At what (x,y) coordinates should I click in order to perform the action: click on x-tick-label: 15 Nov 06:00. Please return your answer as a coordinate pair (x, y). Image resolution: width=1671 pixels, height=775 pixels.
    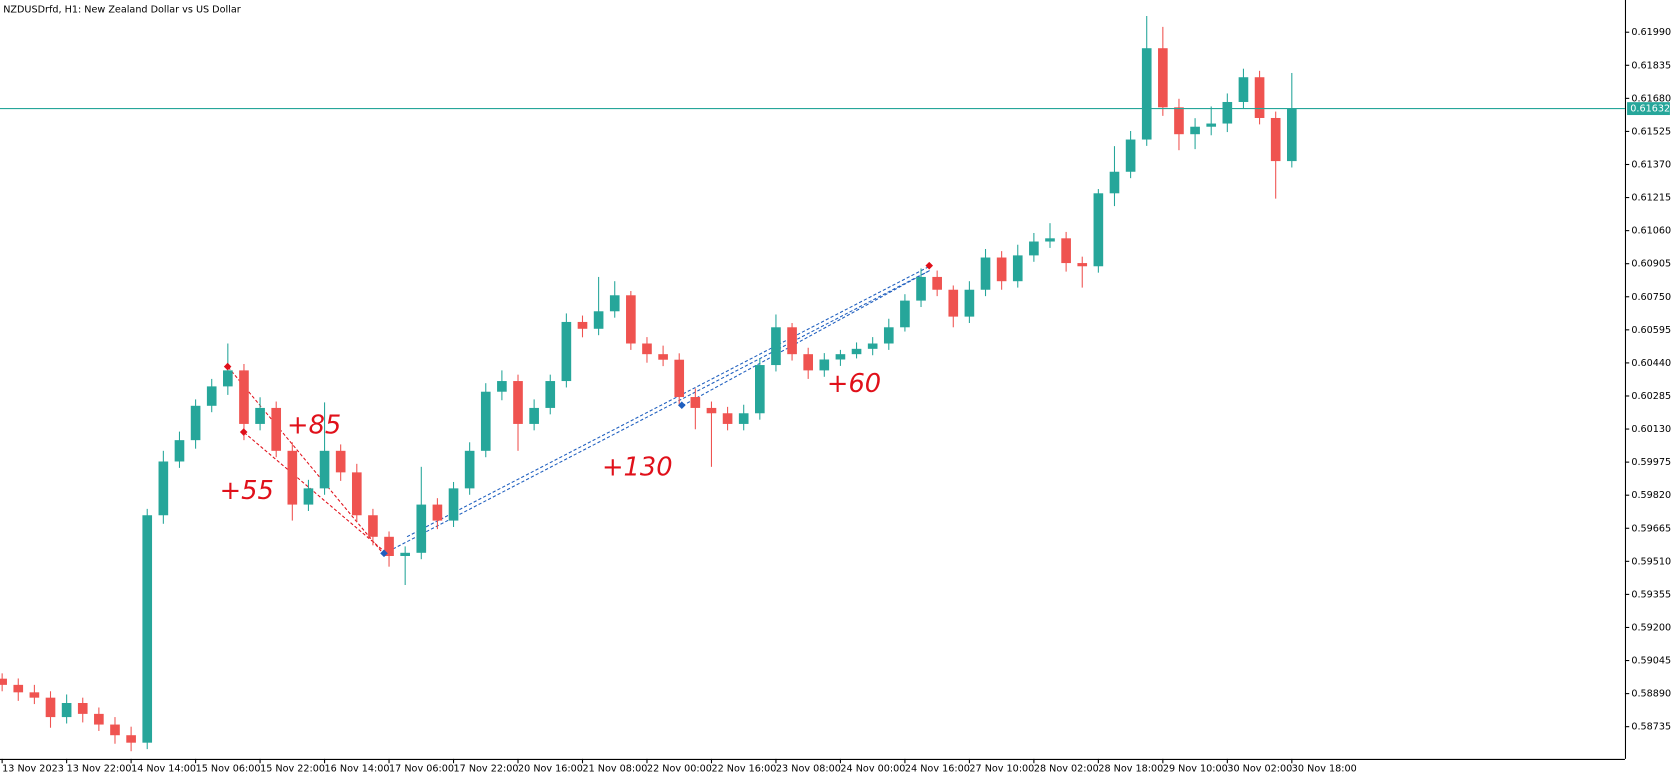
    Looking at the image, I should click on (228, 769).